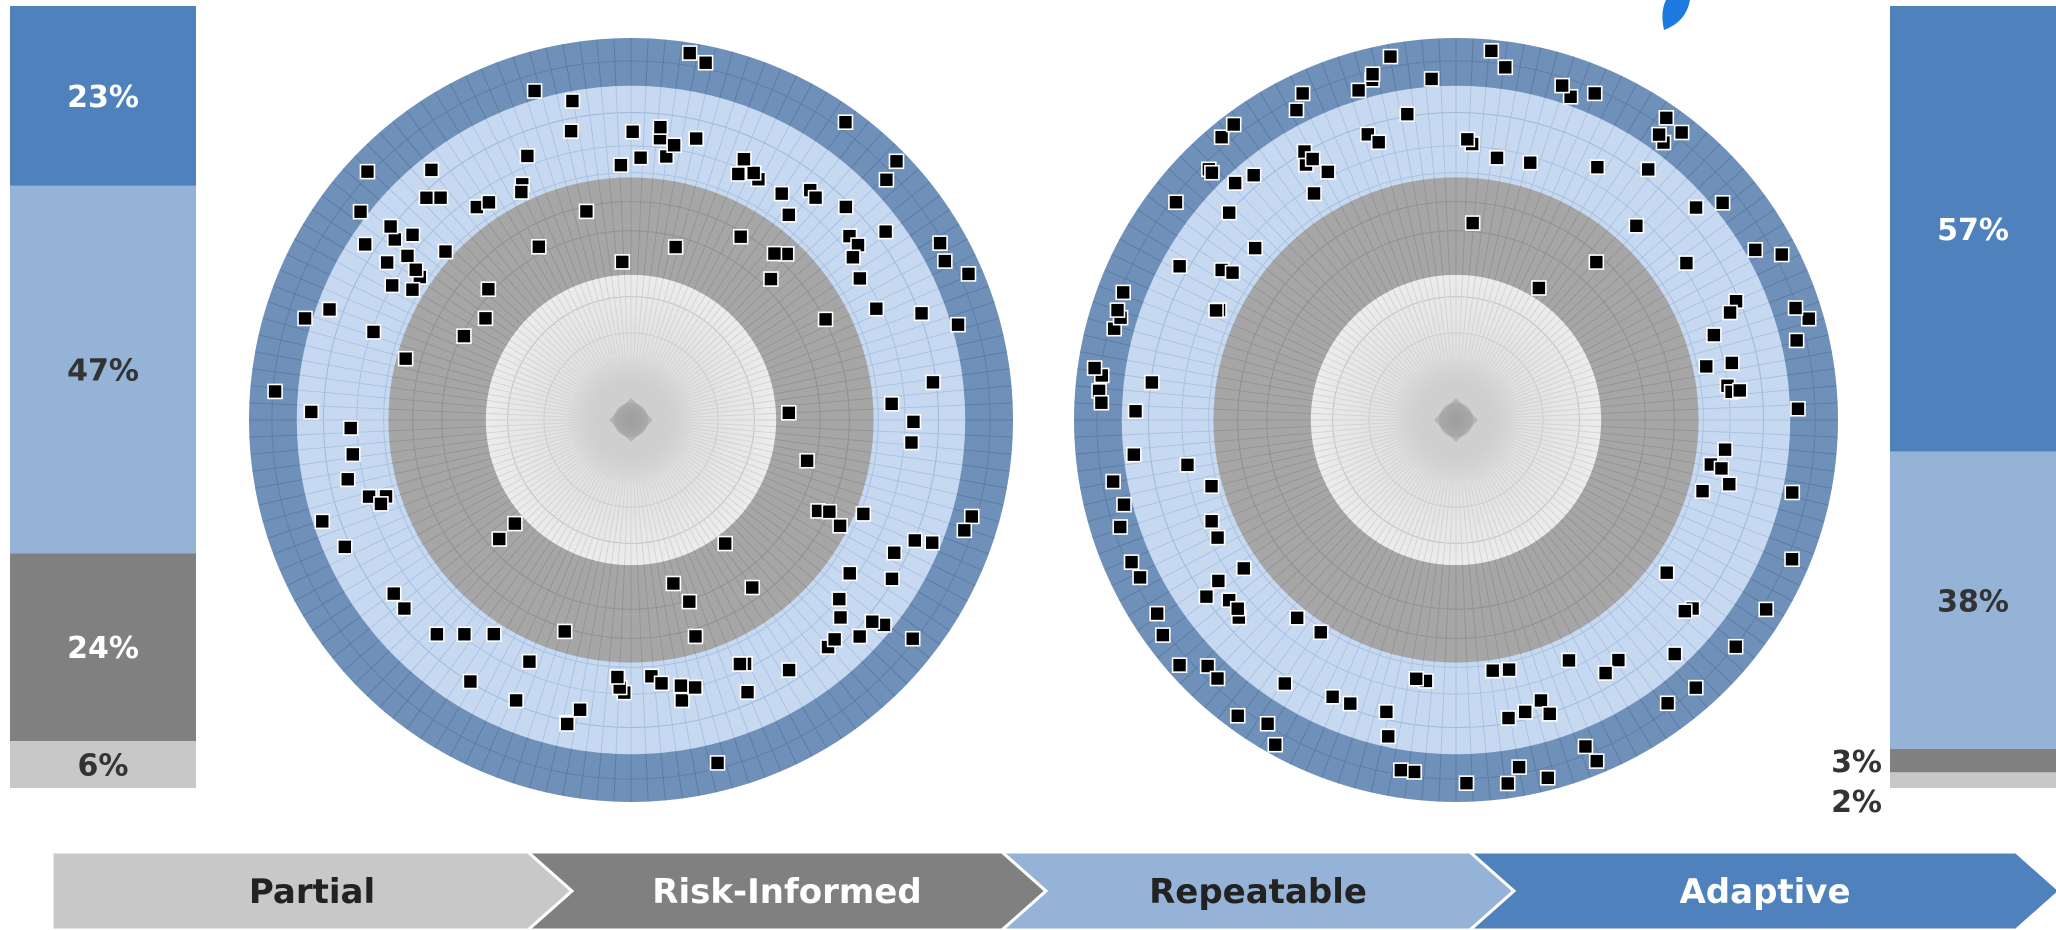 The image size is (2056, 930). I want to click on bar-segment-label: 57%, so click(1973, 230).